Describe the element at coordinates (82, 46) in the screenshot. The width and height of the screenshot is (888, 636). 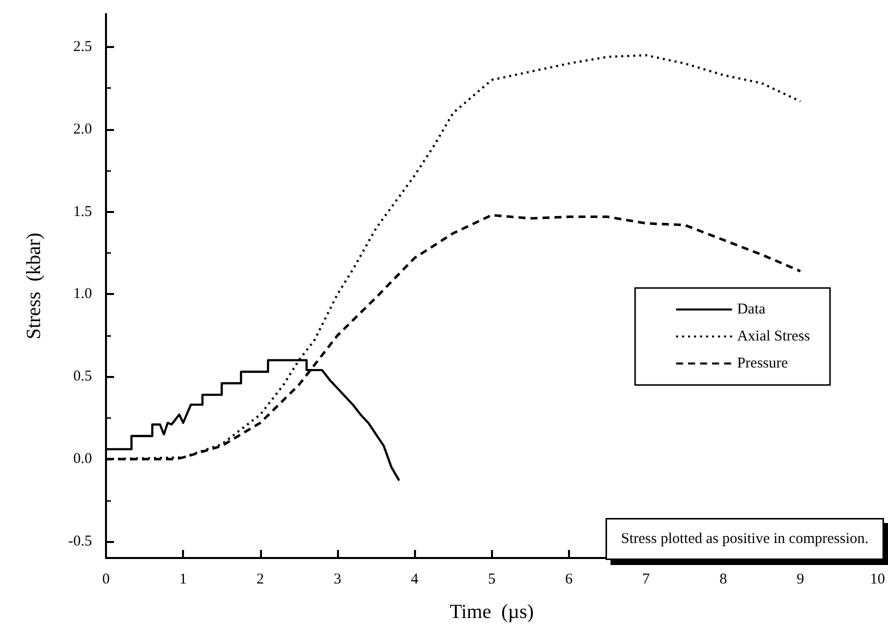
I see `y-tick-label: 2.5` at that location.